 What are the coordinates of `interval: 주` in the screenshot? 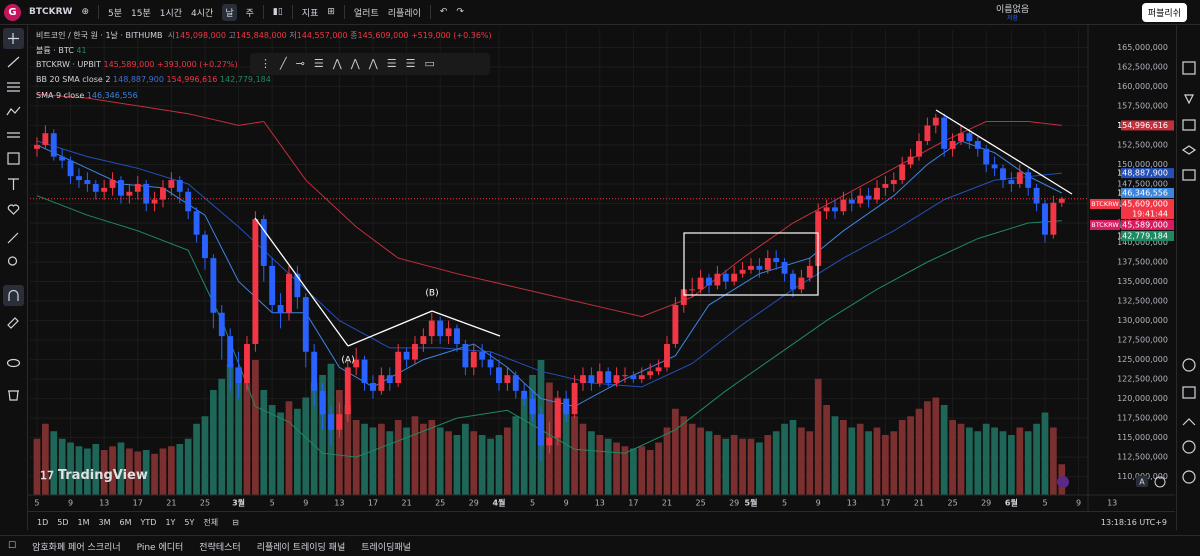 It's located at (249, 13).